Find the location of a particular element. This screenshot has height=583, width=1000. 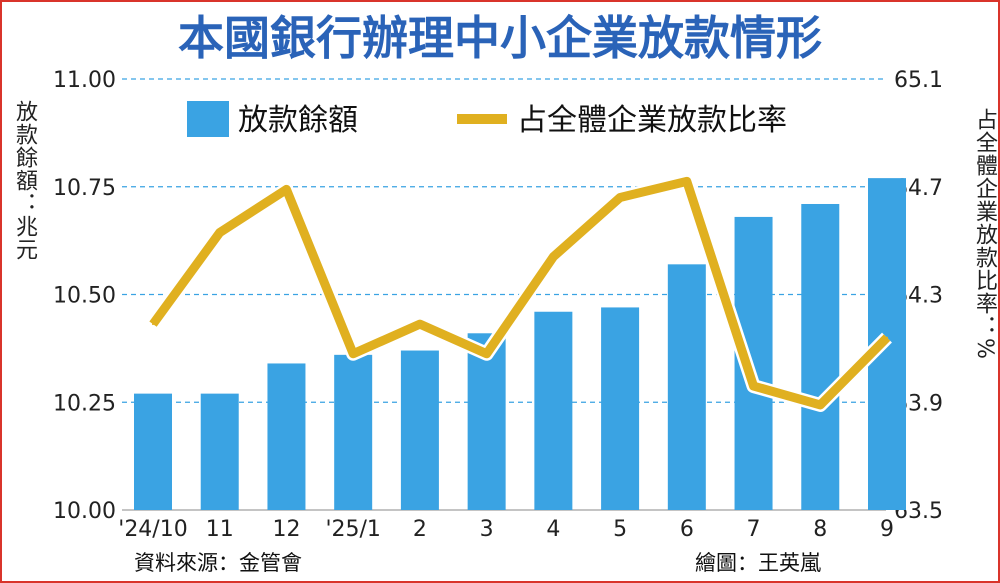

x-tick: 11 is located at coordinates (220, 529).